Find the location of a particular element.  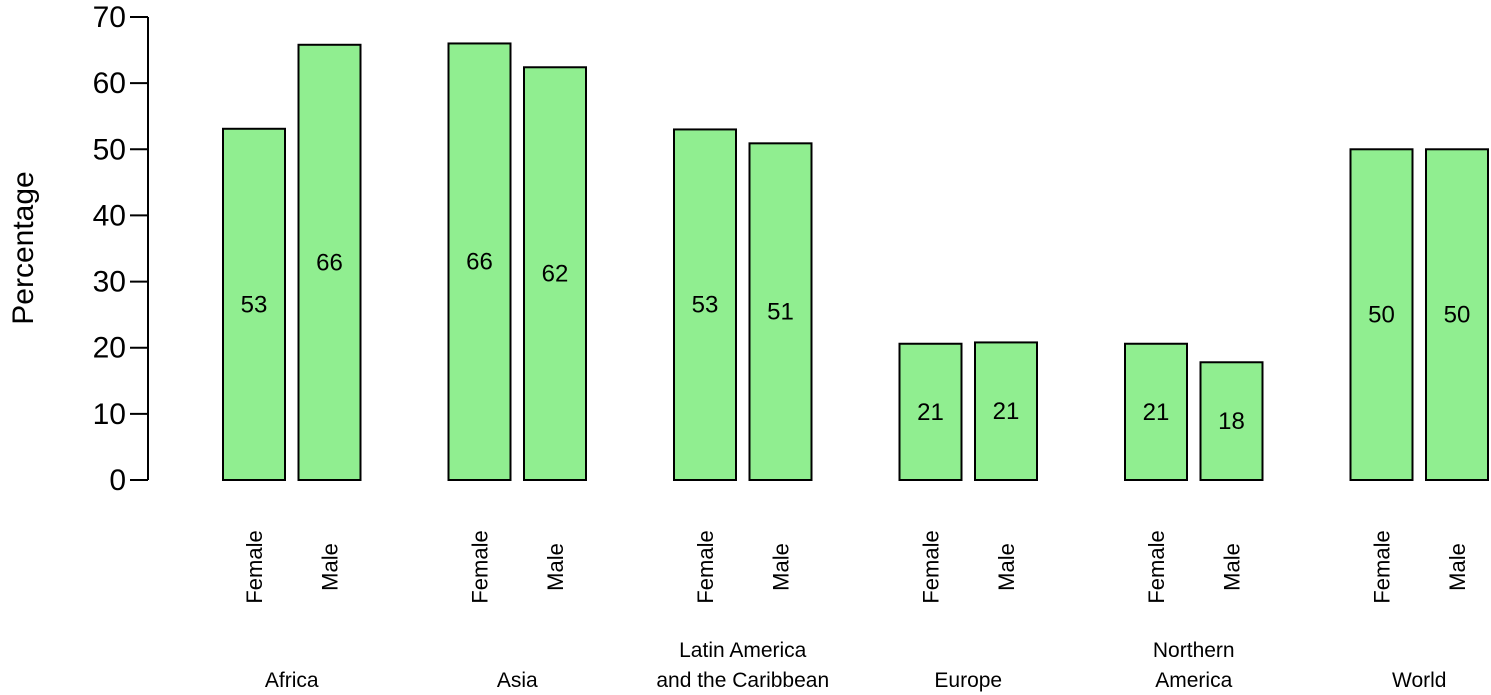

y-tick-label: 0 is located at coordinates (117, 480).